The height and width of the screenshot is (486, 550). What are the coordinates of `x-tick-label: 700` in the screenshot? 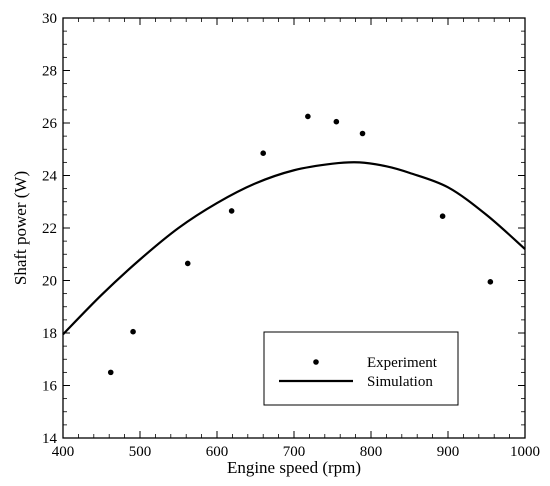 It's located at (294, 452).